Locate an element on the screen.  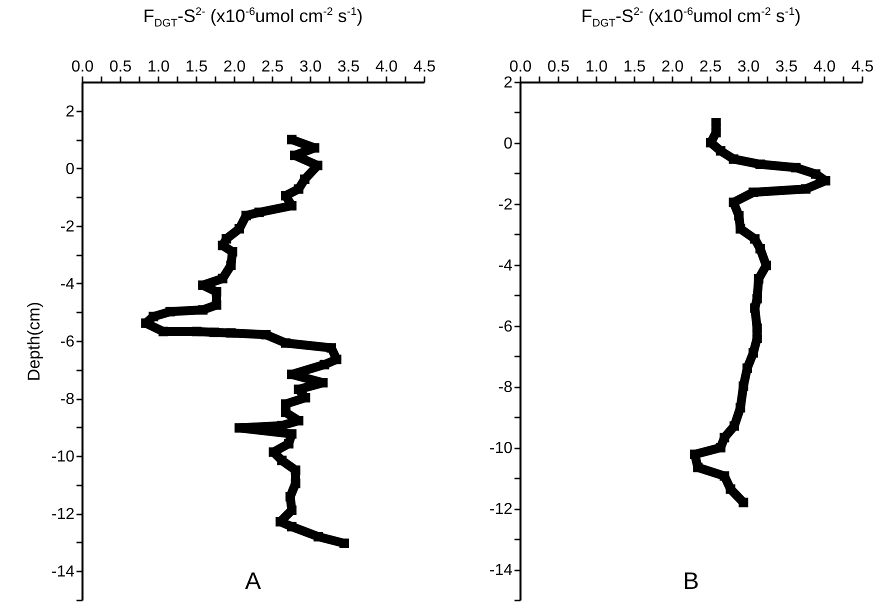
annotation: A is located at coordinates (253, 581).